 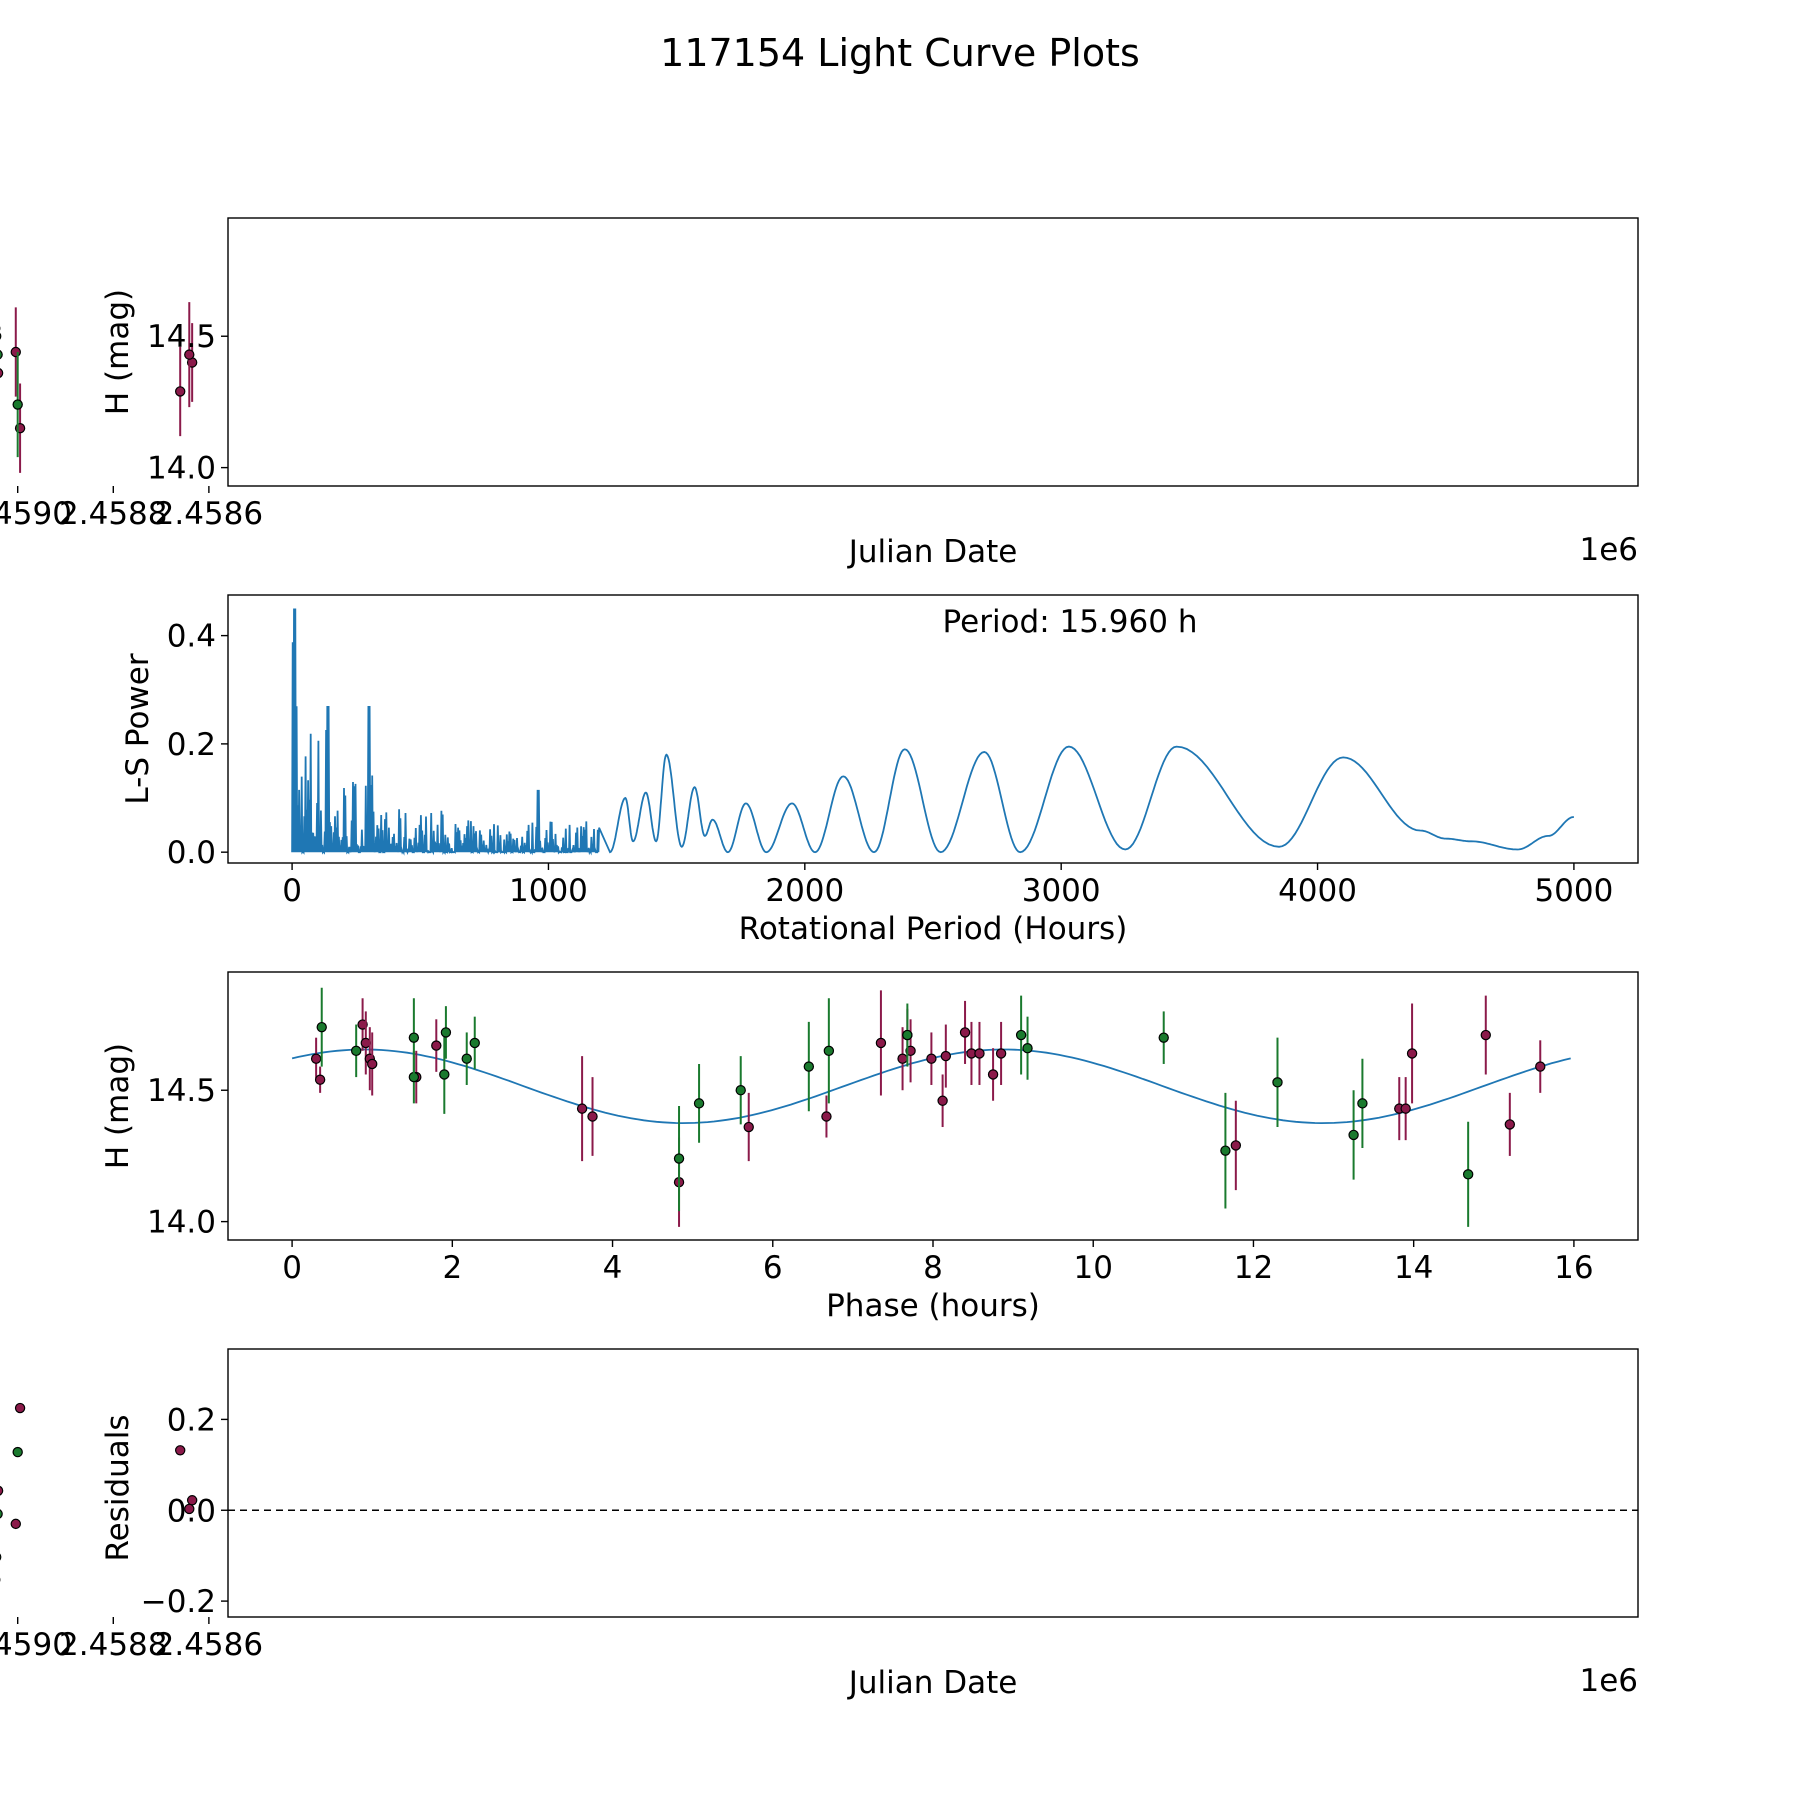 I want to click on phased-xtick-label: 2, so click(x=452, y=1268).